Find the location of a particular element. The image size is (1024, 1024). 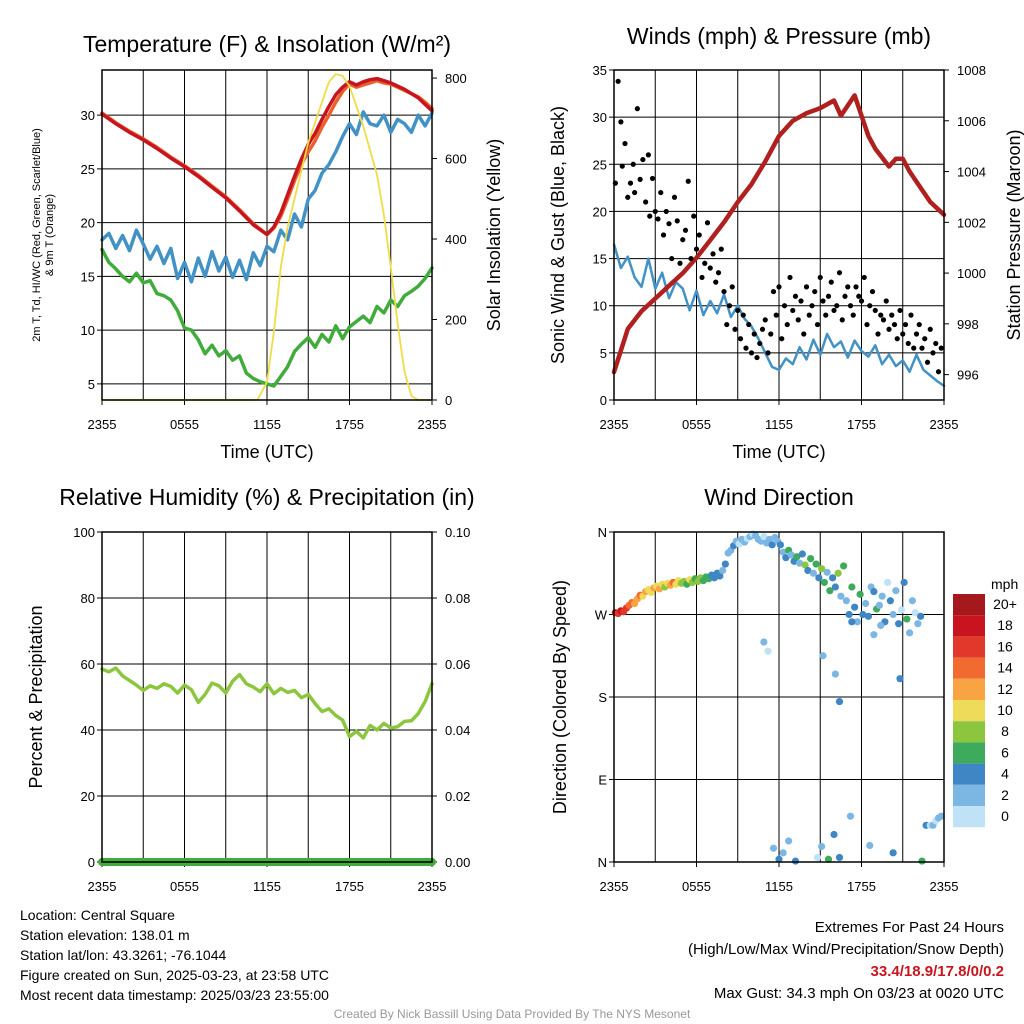

y2-tick-label: 0.10 is located at coordinates (457, 532).